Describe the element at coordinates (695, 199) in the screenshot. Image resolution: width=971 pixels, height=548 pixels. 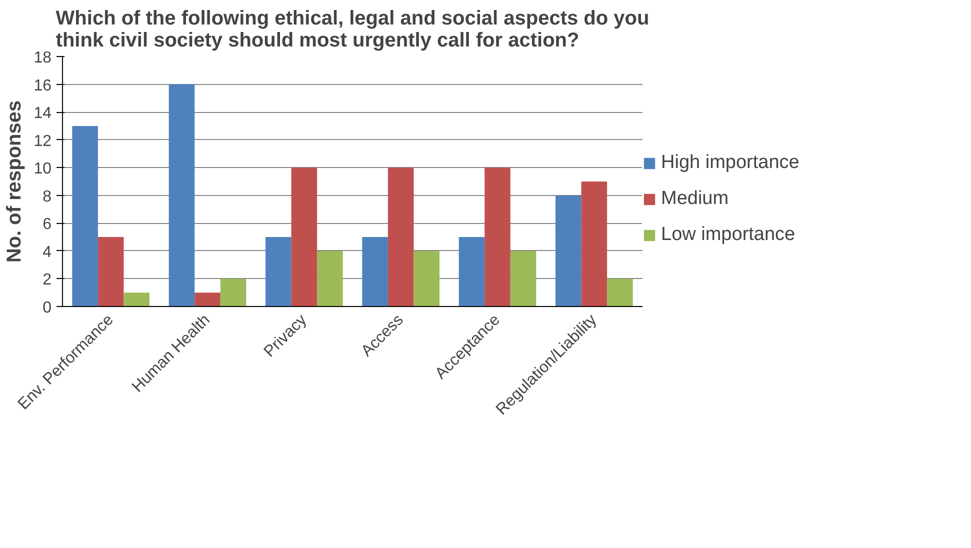
I see `legend-label: Medium` at that location.